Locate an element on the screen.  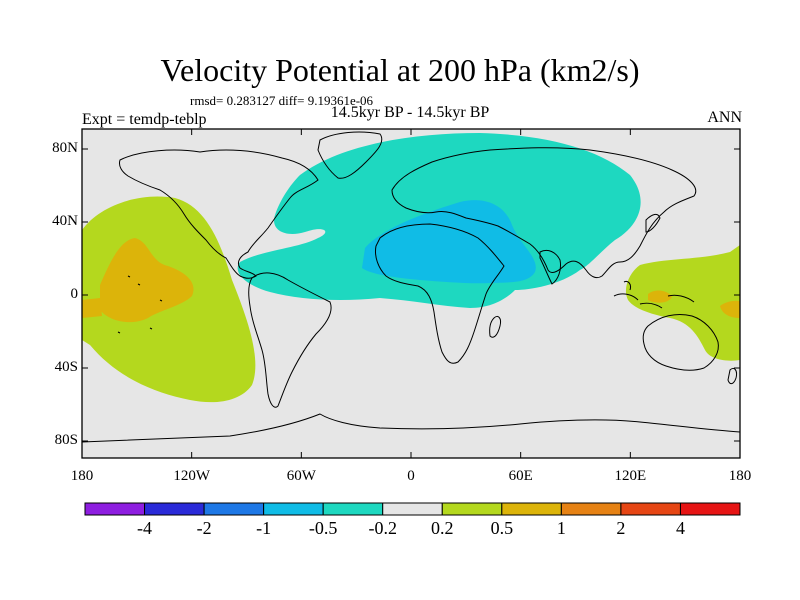
colorbar-label: 1 is located at coordinates (561, 528).